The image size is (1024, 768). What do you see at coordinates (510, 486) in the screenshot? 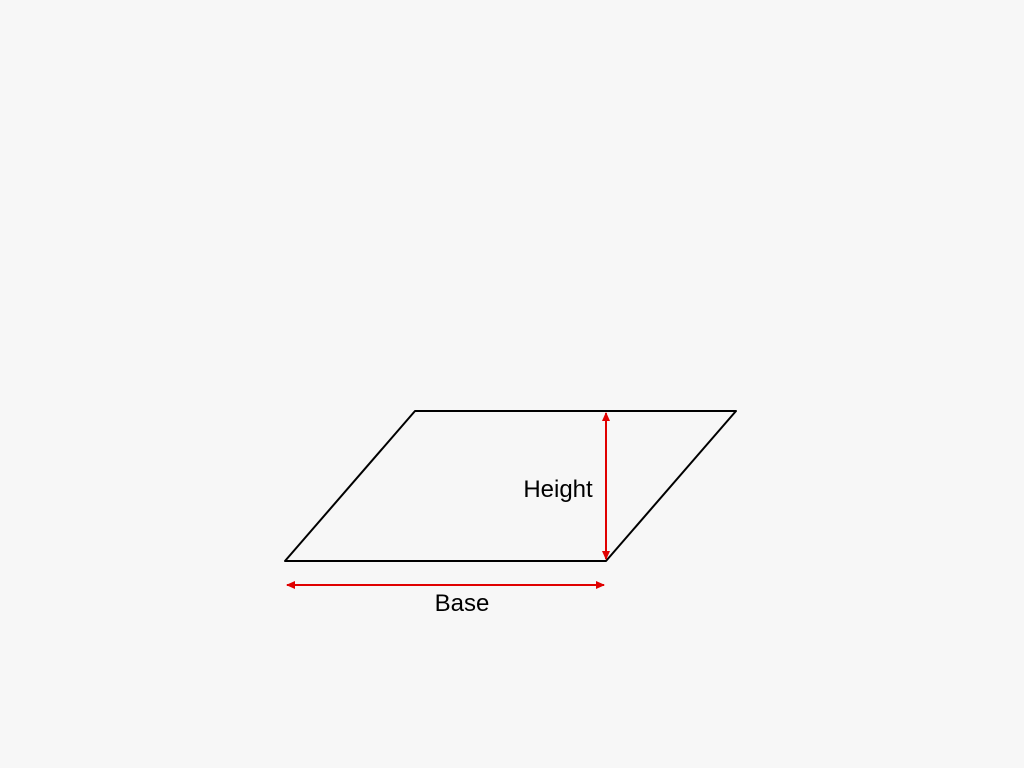
I see `parallelogram-shape` at bounding box center [510, 486].